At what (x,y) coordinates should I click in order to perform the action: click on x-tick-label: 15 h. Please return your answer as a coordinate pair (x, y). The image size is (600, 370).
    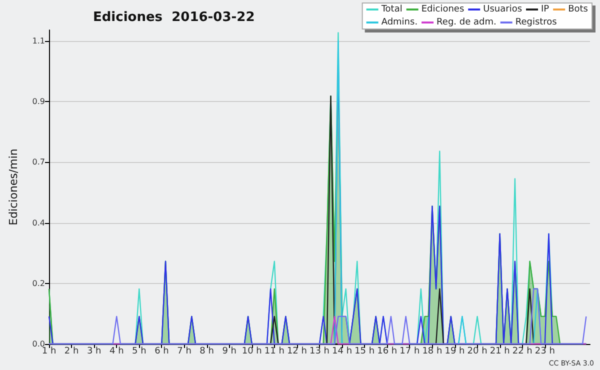
    Looking at the image, I should click on (364, 351).